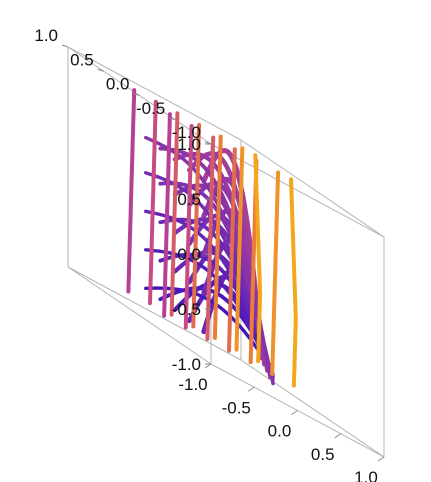  What do you see at coordinates (366, 475) in the screenshot?
I see `x-tick-label: 1.0` at bounding box center [366, 475].